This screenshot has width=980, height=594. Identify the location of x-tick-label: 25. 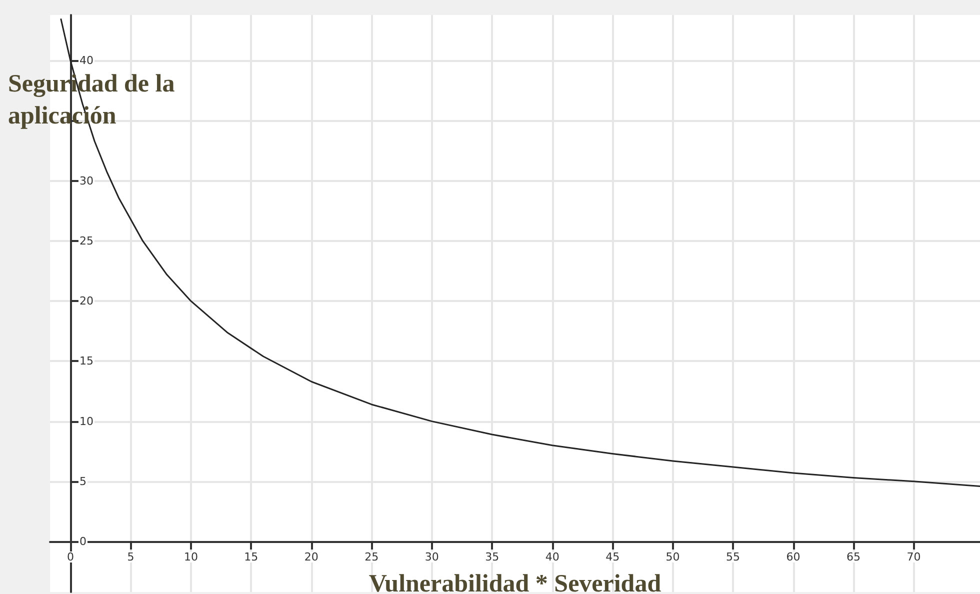
(371, 557).